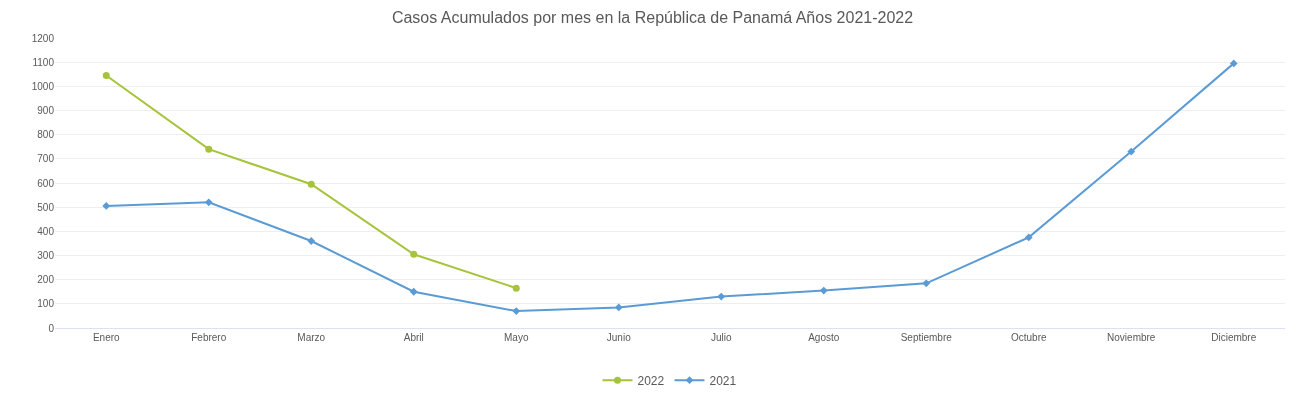 This screenshot has height=407, width=1305. Describe the element at coordinates (46, 231) in the screenshot. I see `y-tick-label: 400` at that location.